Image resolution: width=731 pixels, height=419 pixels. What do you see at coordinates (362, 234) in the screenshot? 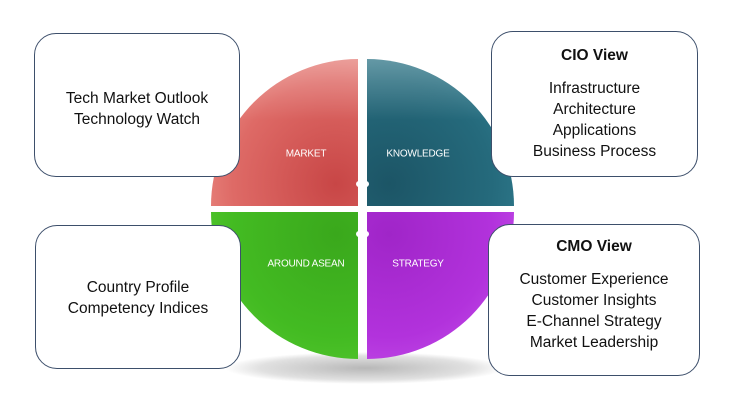
I see `connector-bottom` at bounding box center [362, 234].